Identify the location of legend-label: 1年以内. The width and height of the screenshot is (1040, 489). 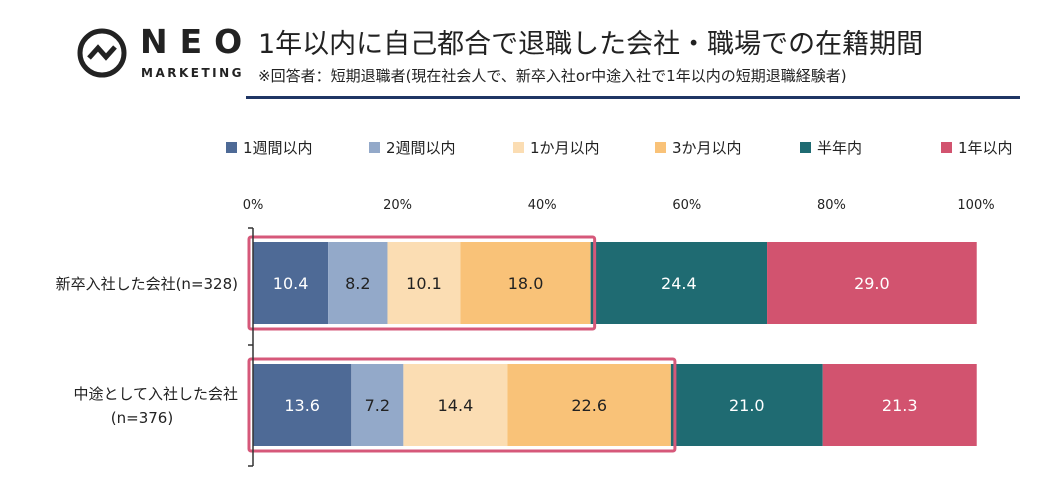
(985, 148).